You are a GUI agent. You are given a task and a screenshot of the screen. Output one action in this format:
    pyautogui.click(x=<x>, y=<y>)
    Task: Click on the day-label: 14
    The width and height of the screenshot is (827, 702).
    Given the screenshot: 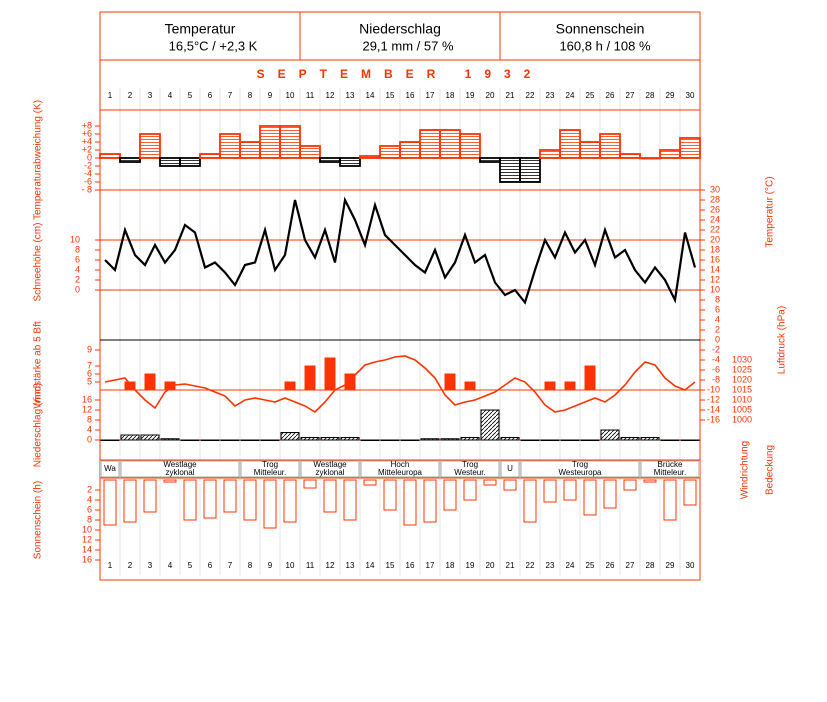 What is the action you would take?
    pyautogui.click(x=370, y=565)
    